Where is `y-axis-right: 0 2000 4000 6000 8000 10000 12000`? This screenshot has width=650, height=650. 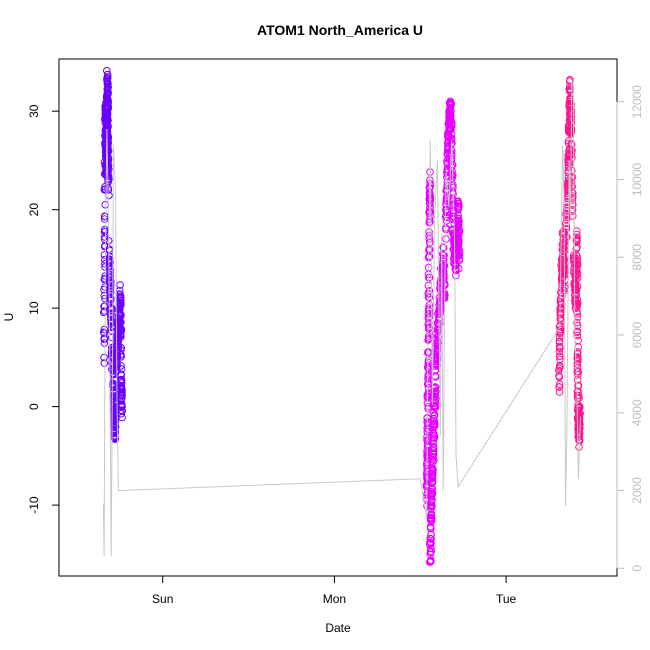 y-axis-right: 0 2000 4000 6000 8000 10000 12000 is located at coordinates (630, 328).